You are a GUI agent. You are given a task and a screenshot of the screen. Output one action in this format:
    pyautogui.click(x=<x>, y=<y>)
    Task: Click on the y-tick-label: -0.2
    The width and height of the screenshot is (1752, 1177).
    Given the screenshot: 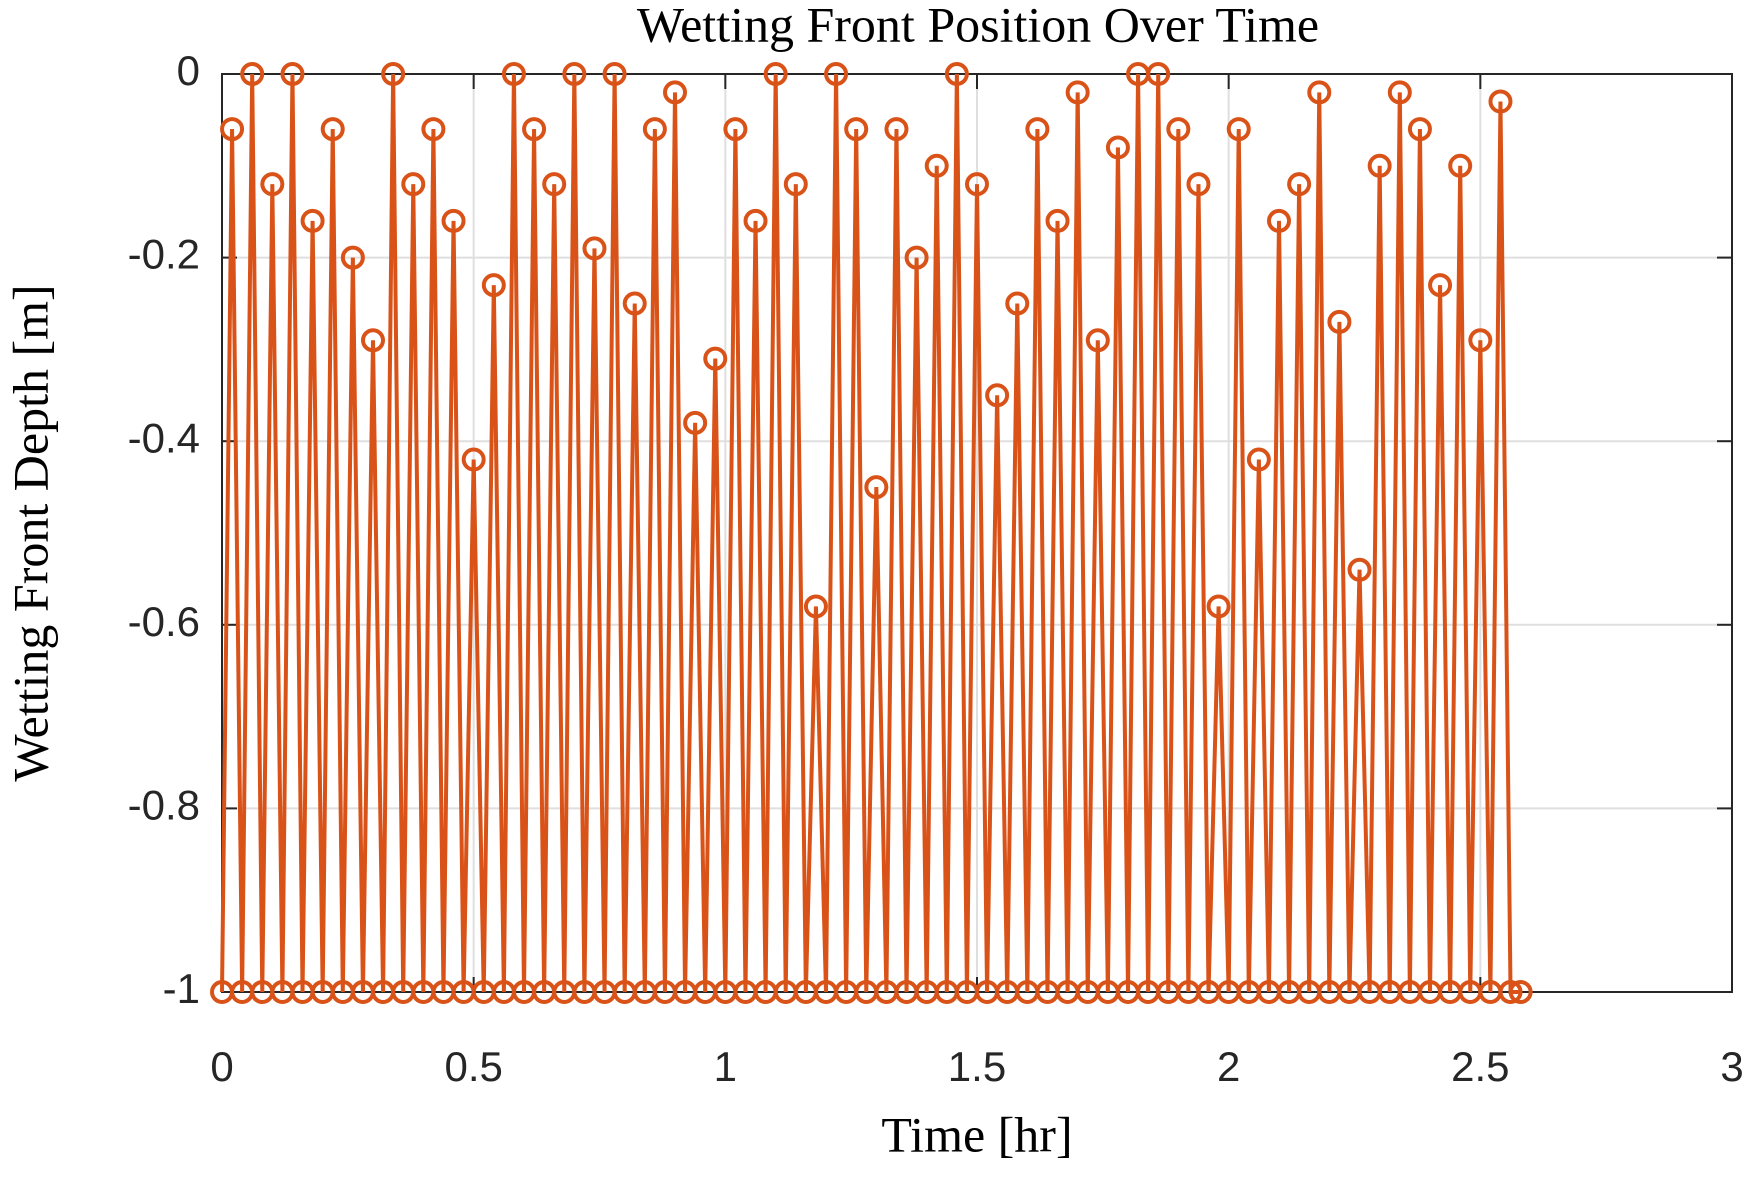 What is the action you would take?
    pyautogui.click(x=164, y=254)
    